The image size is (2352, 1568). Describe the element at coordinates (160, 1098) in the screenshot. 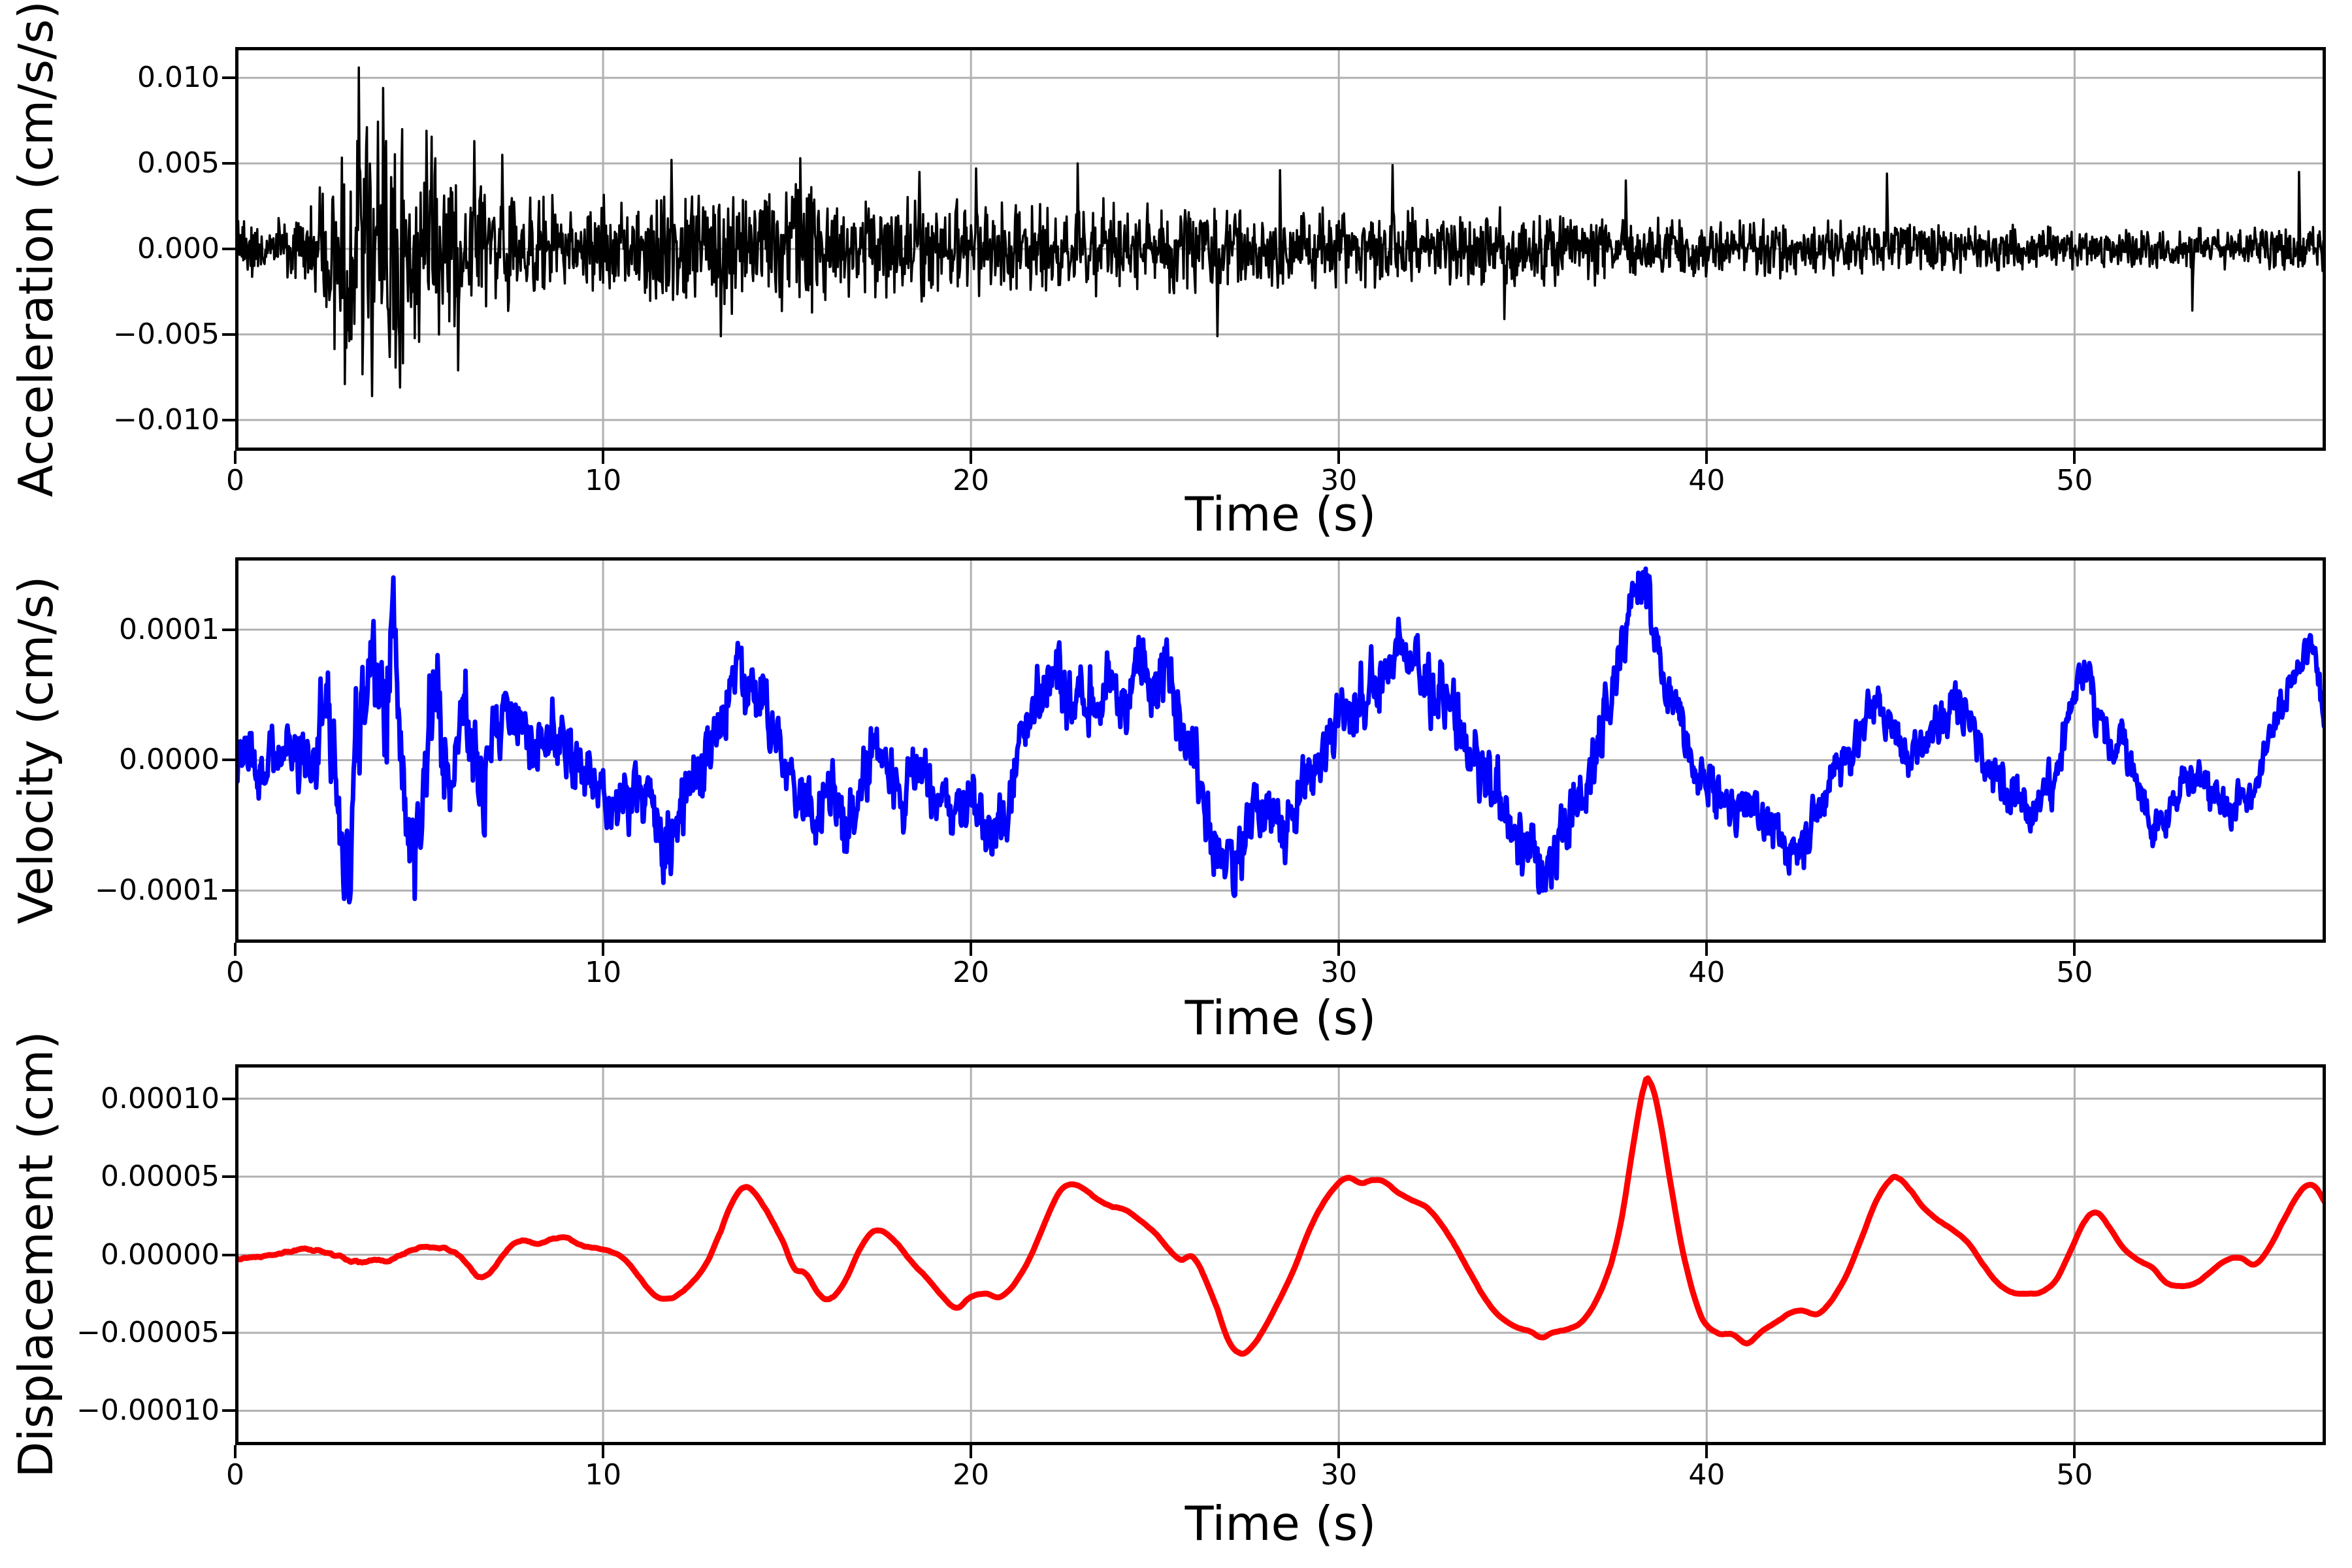

I see `displacement-y-tick-label: 0.00010` at that location.